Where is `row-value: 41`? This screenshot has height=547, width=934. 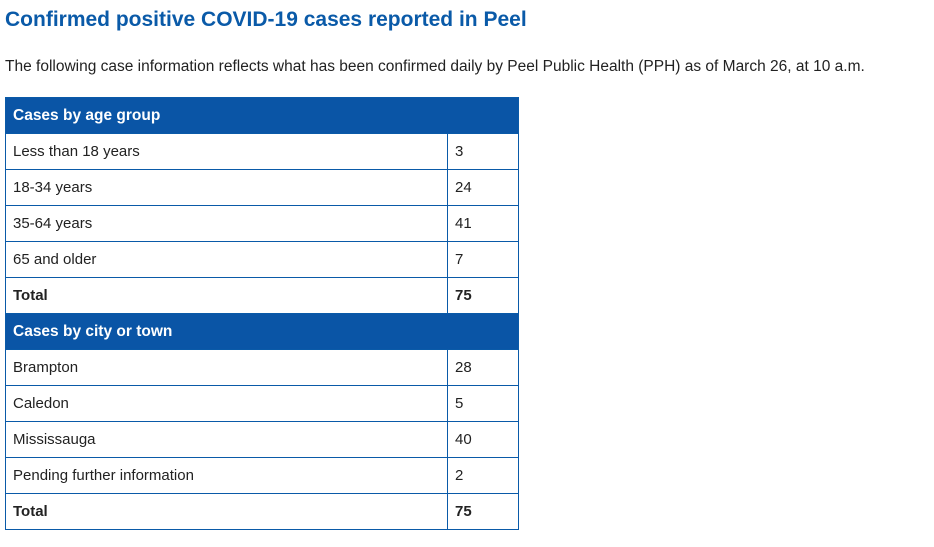 row-value: 41 is located at coordinates (483, 223).